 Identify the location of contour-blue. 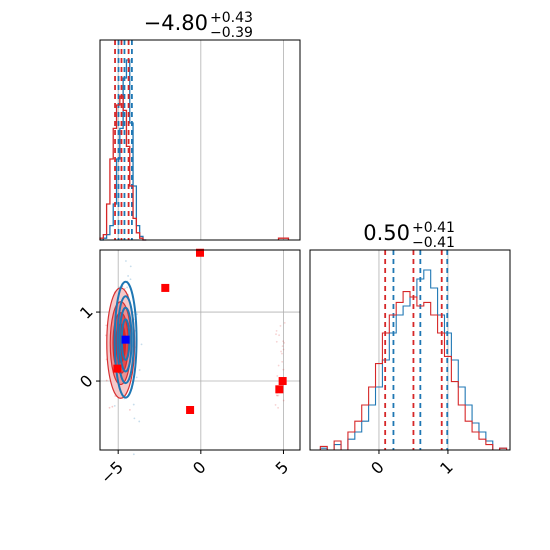
(125, 339).